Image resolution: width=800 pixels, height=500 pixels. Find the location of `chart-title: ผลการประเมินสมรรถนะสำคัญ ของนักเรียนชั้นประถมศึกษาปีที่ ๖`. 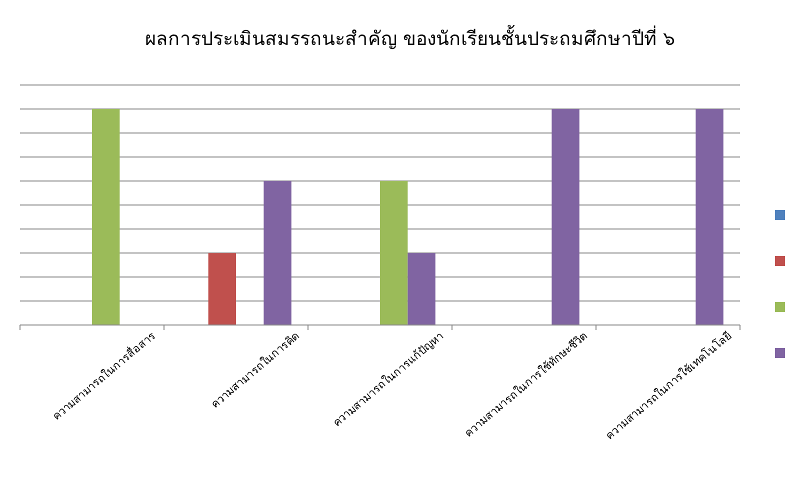

chart-title: ผลการประเมินสมรรถนะสำคัญ ของนักเรียนชั้นประถมศึกษาปีที่ ๖ is located at coordinates (410, 37).